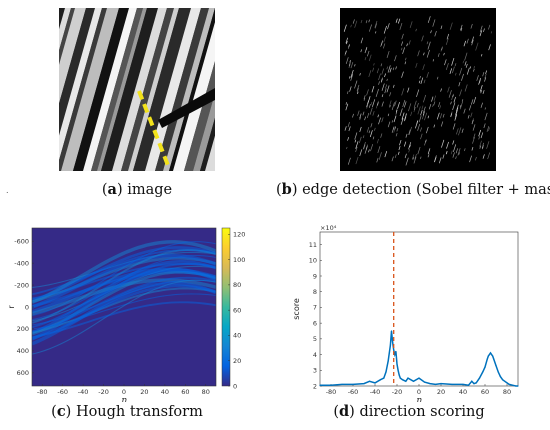 The height and width of the screenshot is (430, 550). Describe the element at coordinates (419, 358) in the screenshot. I see `score-line` at that location.